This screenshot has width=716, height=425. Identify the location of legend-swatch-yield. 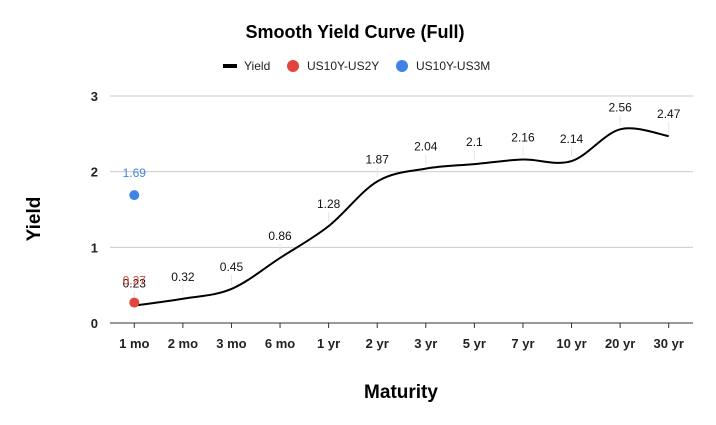
(230, 66).